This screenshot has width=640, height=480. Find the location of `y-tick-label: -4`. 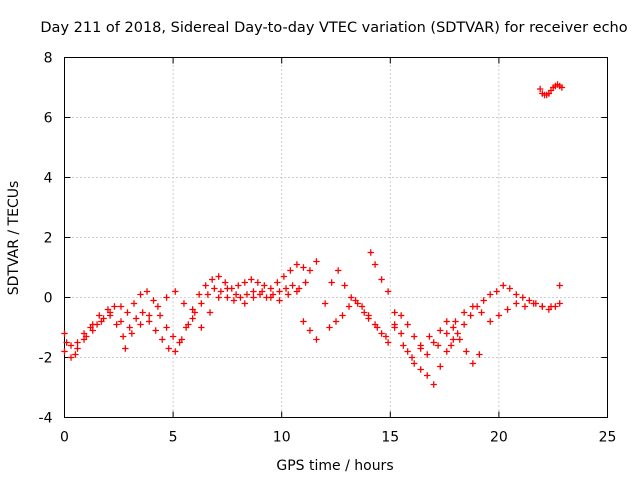

y-tick-label: -4 is located at coordinates (46, 419).